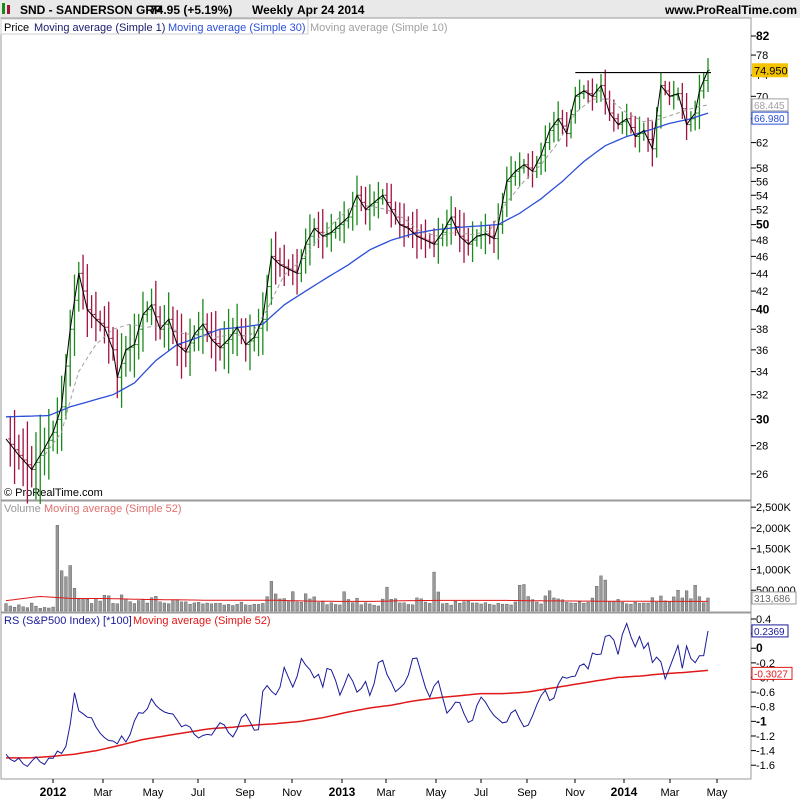 The width and height of the screenshot is (800, 805). Describe the element at coordinates (762, 241) in the screenshot. I see `price-tick-label: 48` at that location.